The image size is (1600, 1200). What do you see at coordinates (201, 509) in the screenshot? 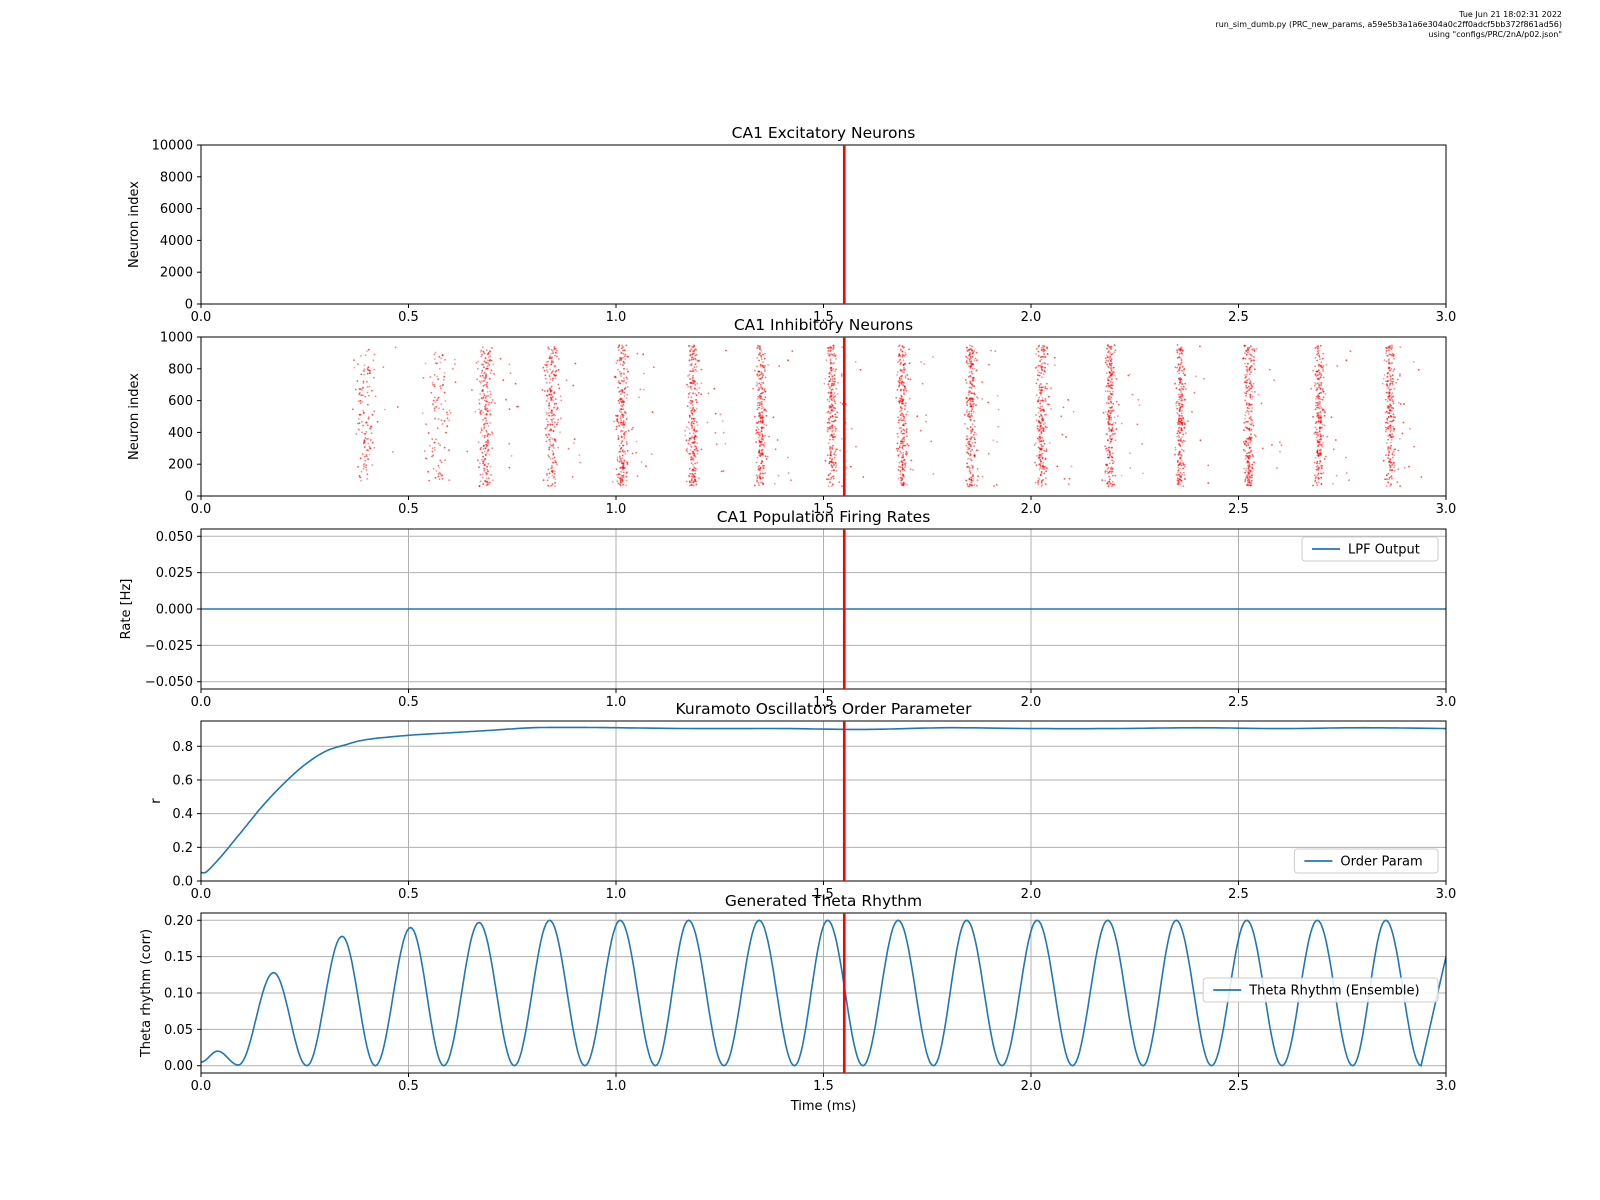
I see `x-tick-label: 0.0` at bounding box center [201, 509].